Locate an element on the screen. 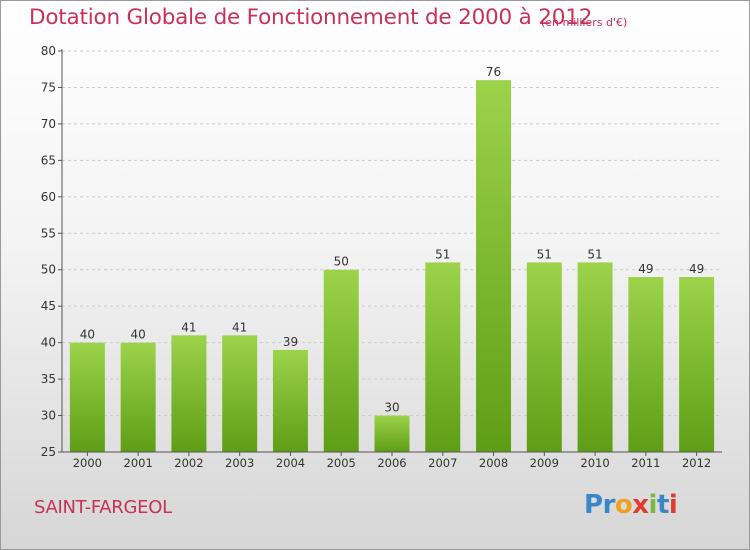  bar-2004 is located at coordinates (290, 400).